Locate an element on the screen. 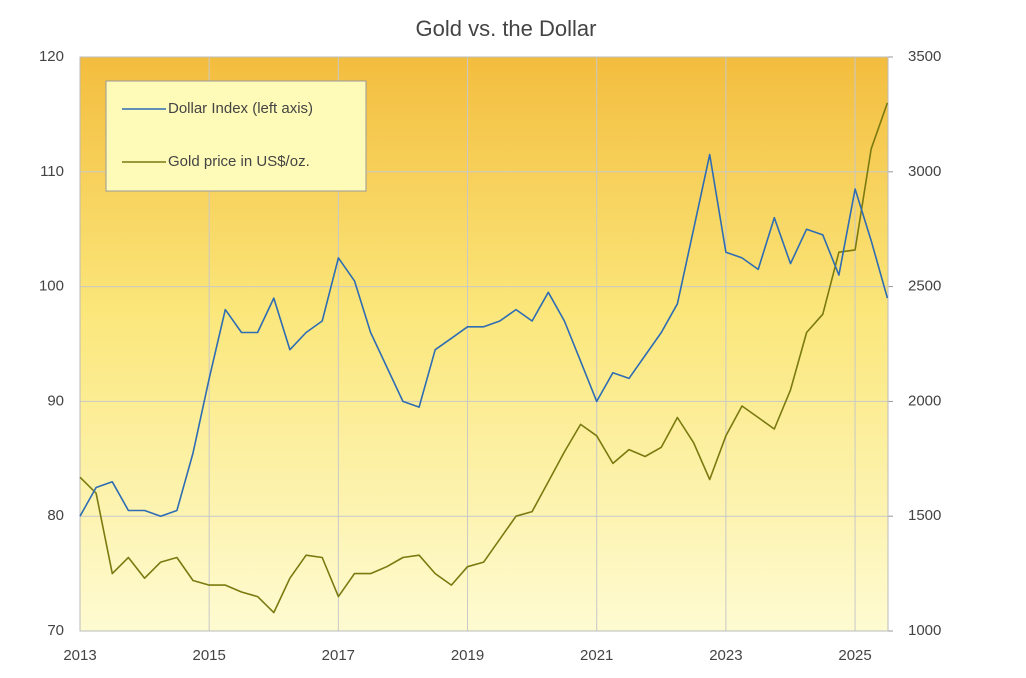 The height and width of the screenshot is (678, 1026). y-tick-label: 100 is located at coordinates (51, 286).